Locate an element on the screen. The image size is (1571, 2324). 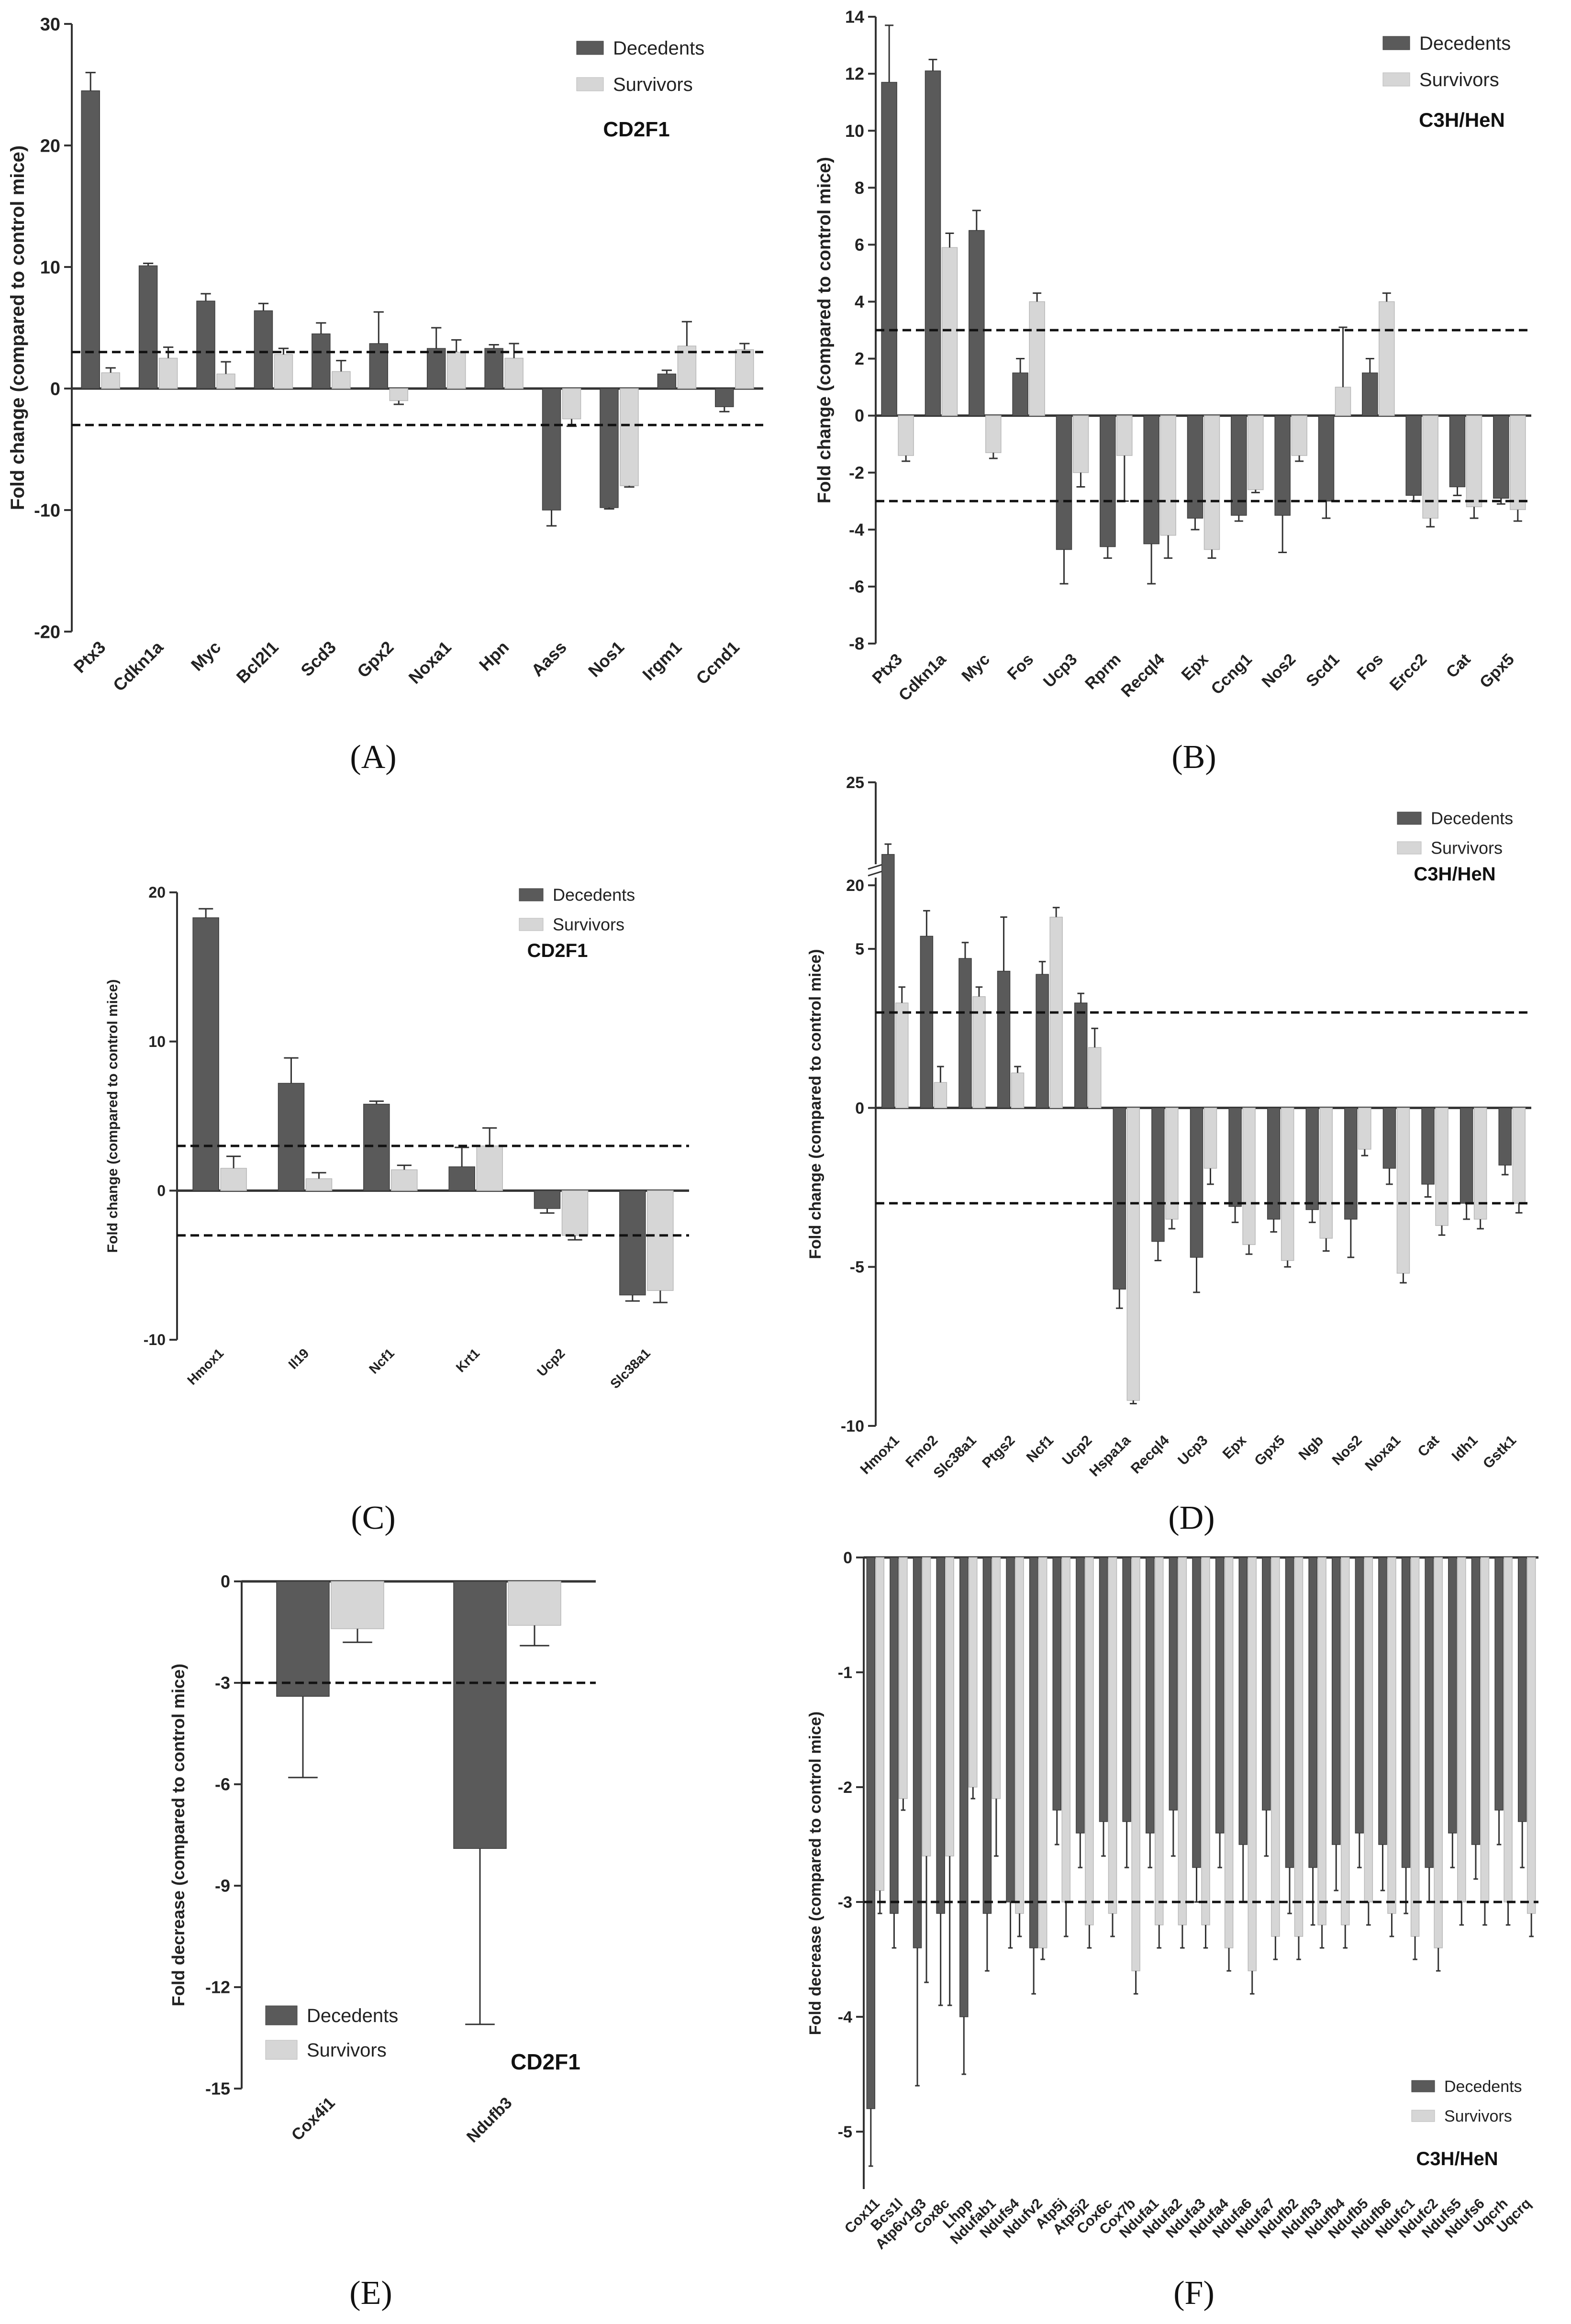
x-category-label-B: Cat is located at coordinates (1459, 666).